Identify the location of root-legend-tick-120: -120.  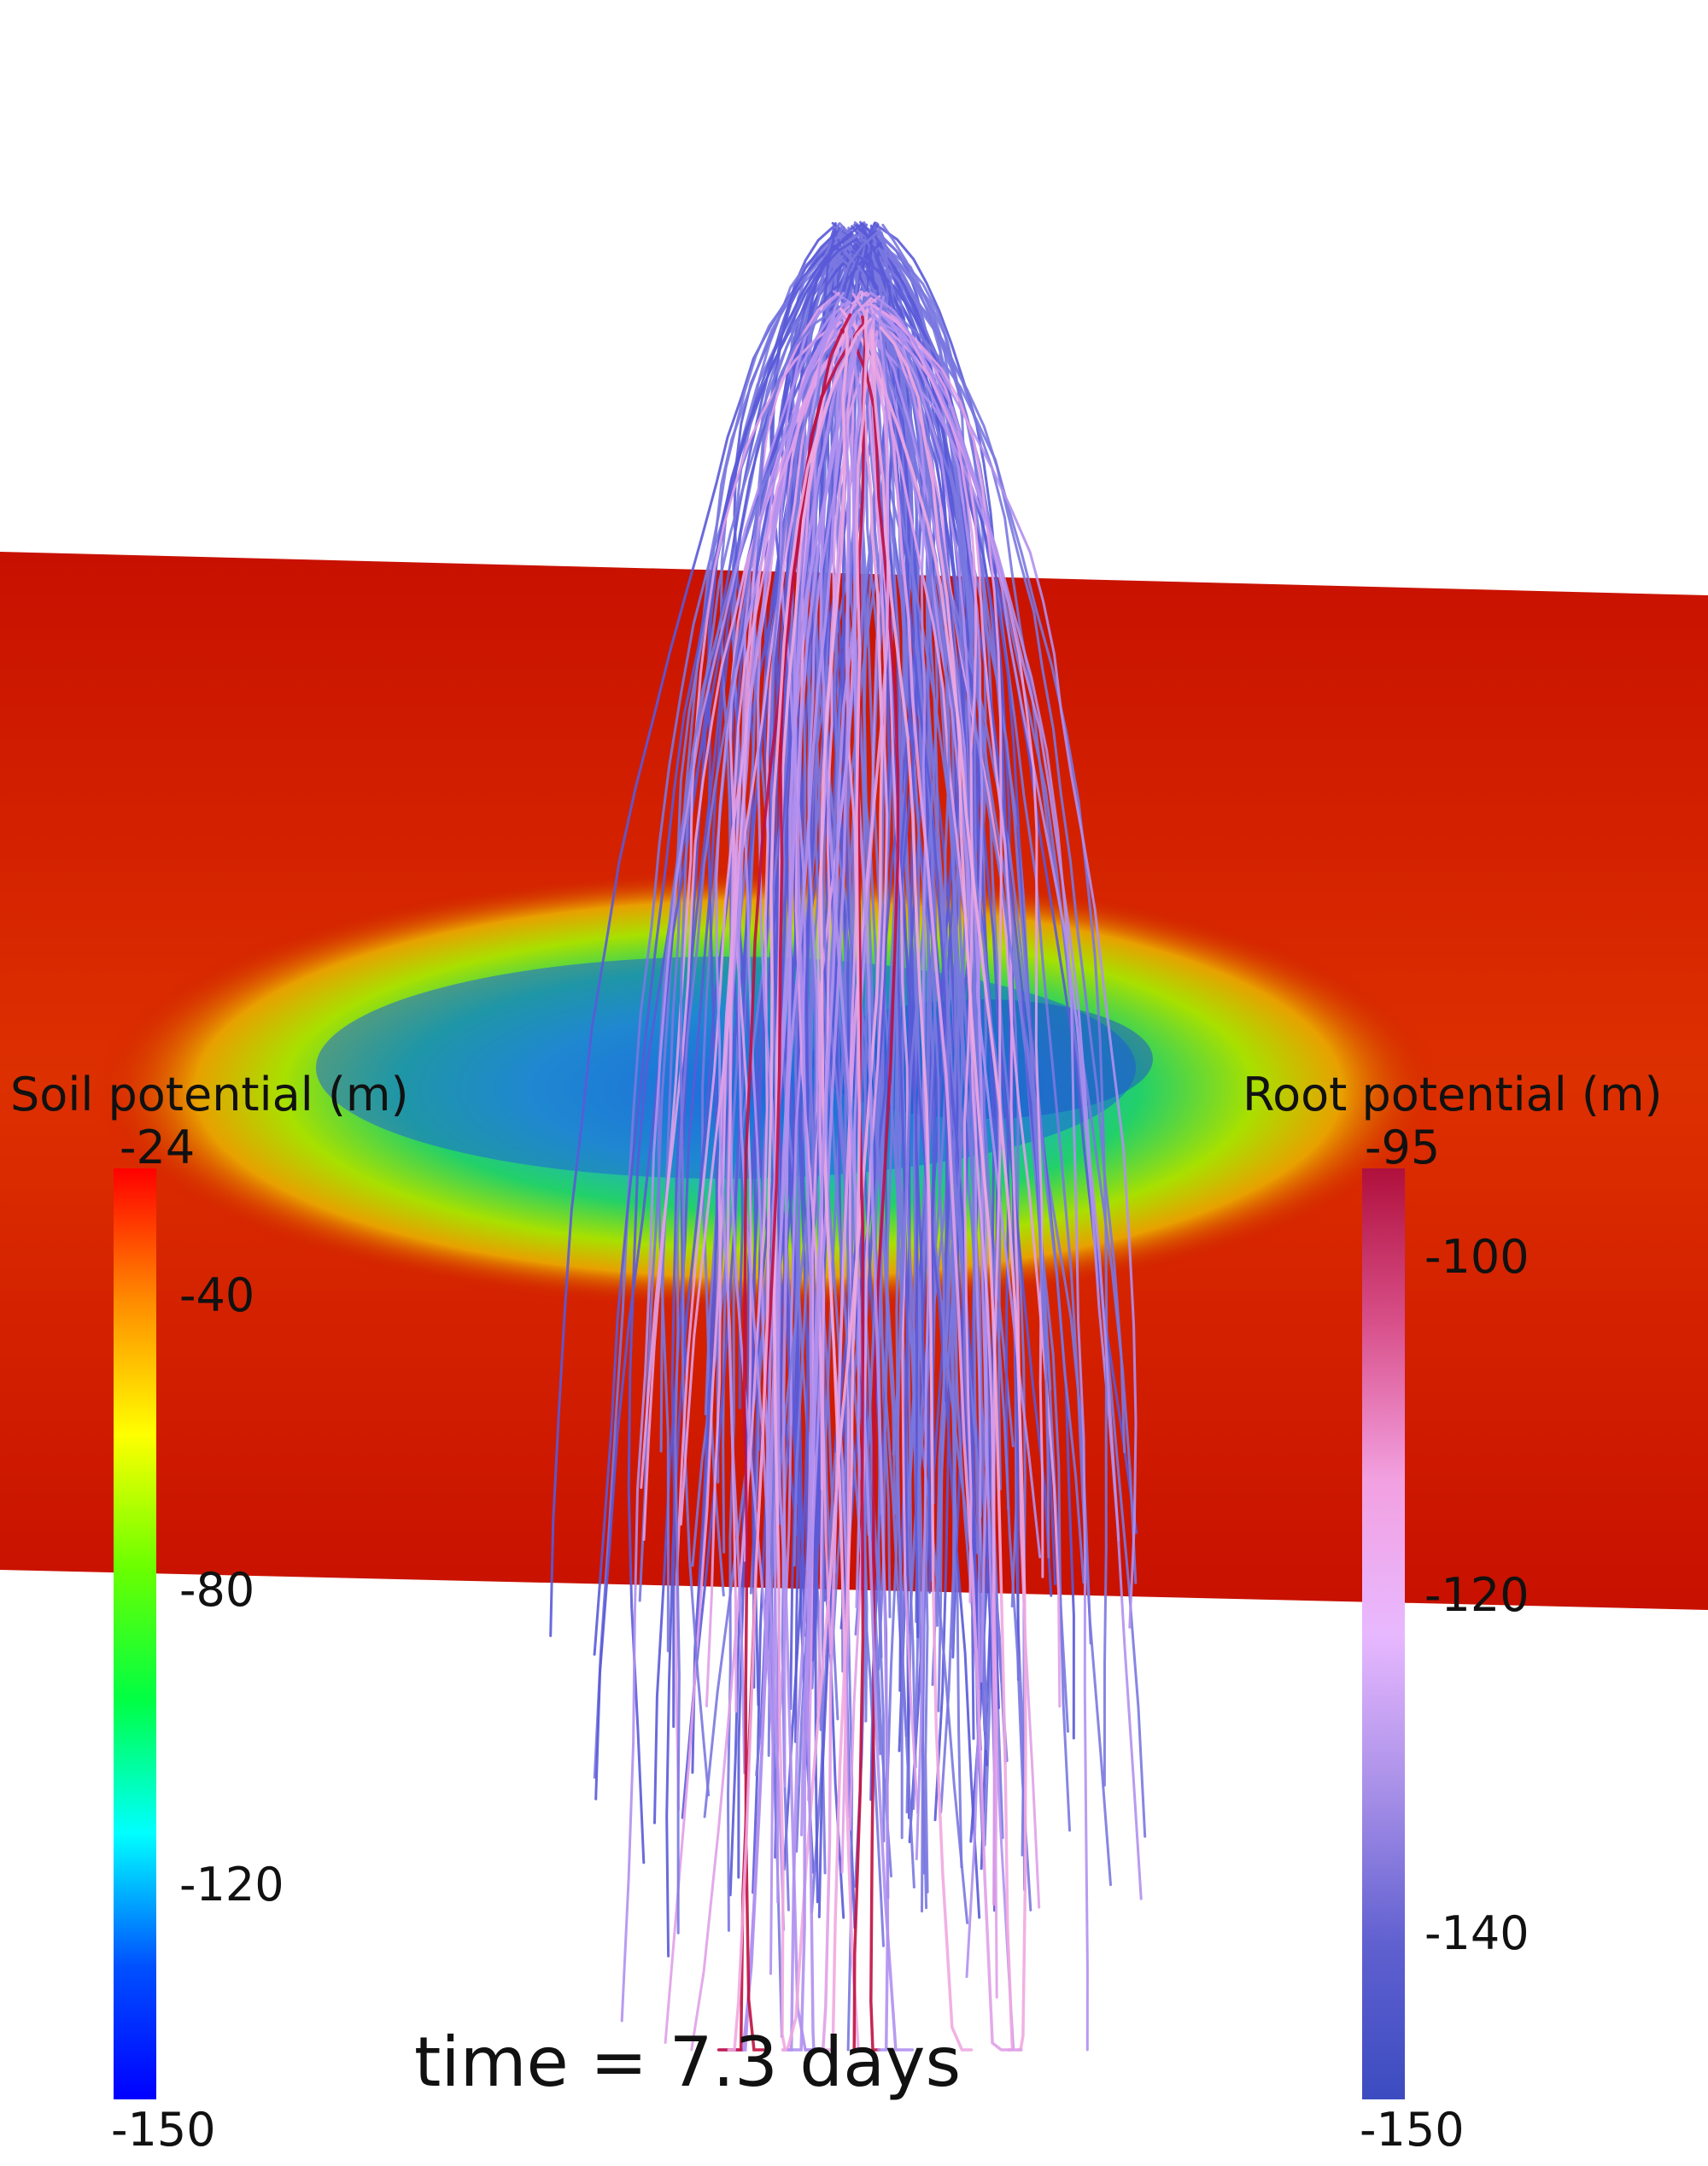
(1477, 1595).